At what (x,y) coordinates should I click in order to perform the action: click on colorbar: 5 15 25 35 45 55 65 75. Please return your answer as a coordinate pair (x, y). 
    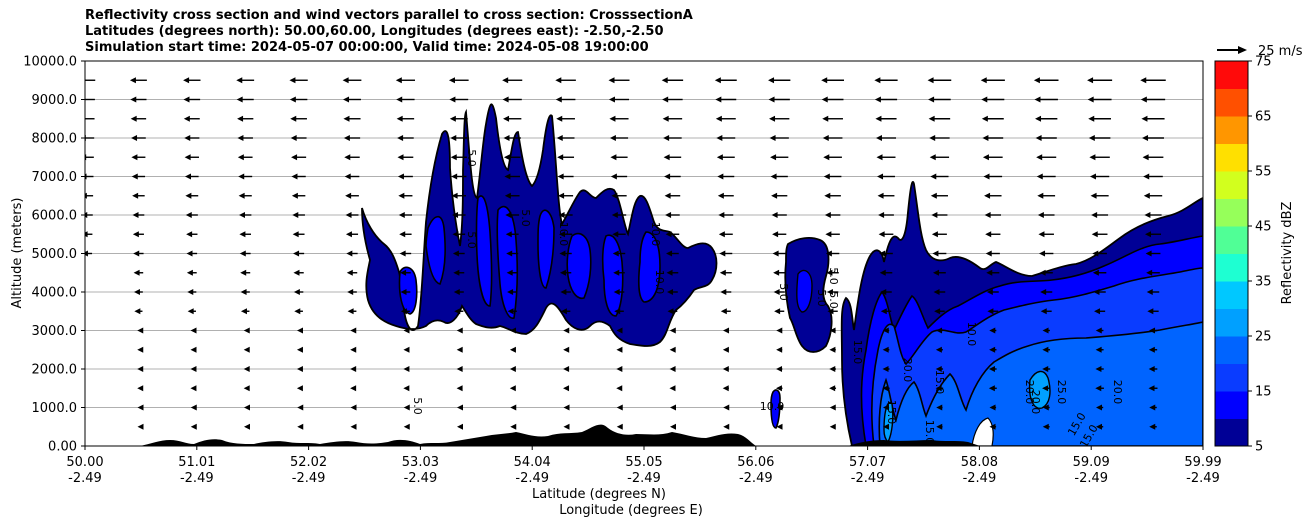
    Looking at the image, I should click on (1243, 255).